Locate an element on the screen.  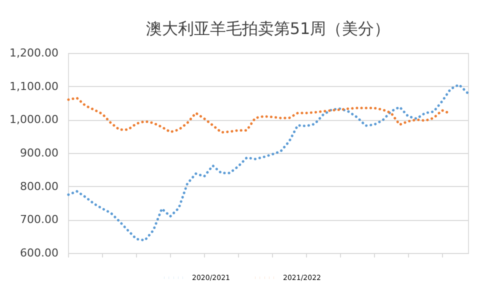
y-tick-label: 900.00 is located at coordinates (39, 153).